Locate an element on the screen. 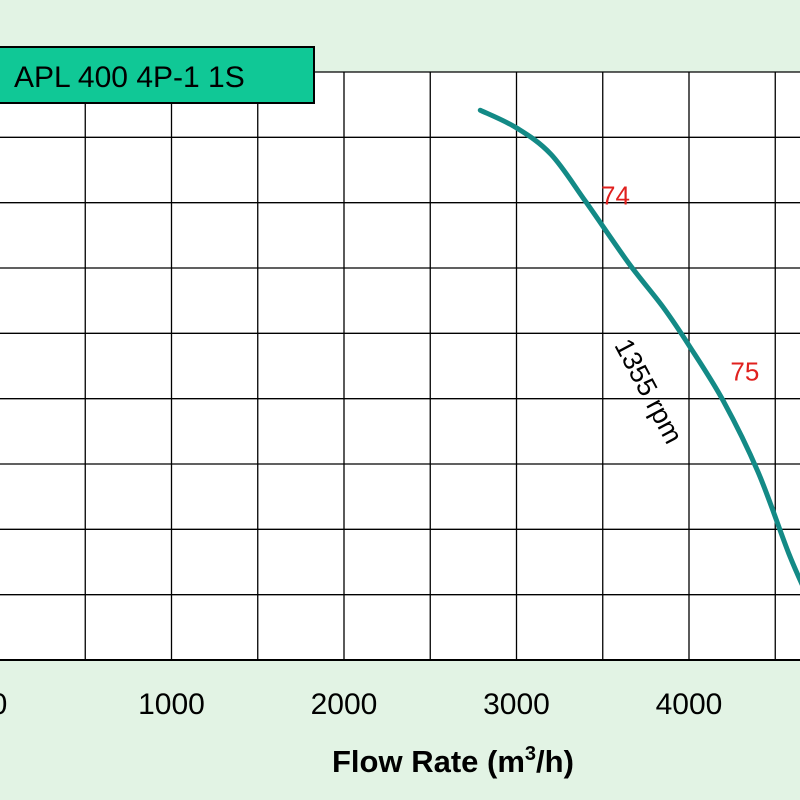 The height and width of the screenshot is (800, 800). x-tick-labels: 0 1000 2000 3000 4000 is located at coordinates (361, 704).